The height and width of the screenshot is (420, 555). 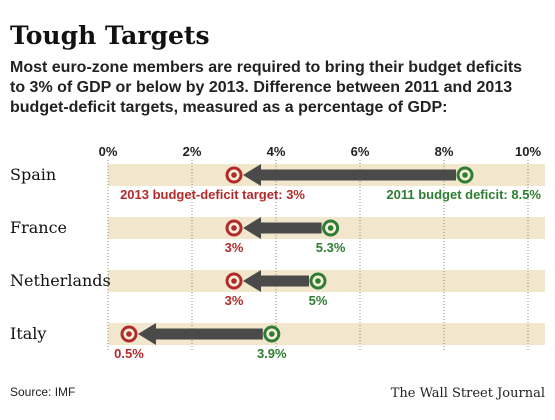 What do you see at coordinates (252, 175) in the screenshot?
I see `arrow-head-spain` at bounding box center [252, 175].